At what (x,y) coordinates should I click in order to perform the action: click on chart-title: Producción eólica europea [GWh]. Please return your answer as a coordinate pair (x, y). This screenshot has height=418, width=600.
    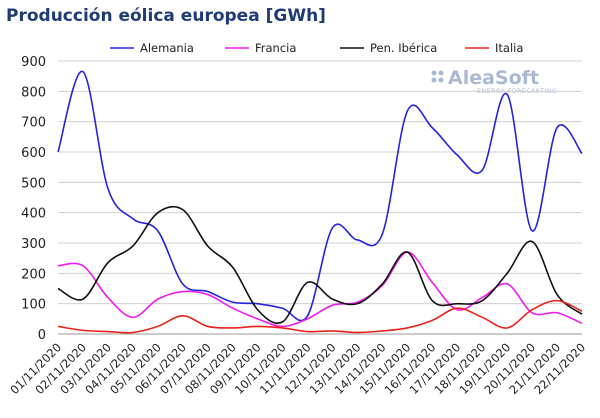
    Looking at the image, I should click on (166, 16).